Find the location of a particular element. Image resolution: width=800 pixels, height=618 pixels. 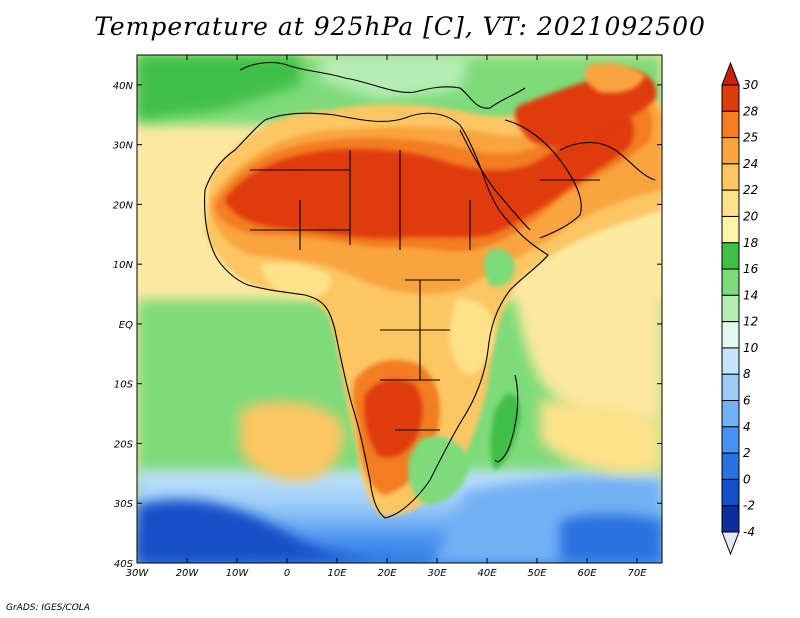

colorbar-label: 6 is located at coordinates (747, 401).